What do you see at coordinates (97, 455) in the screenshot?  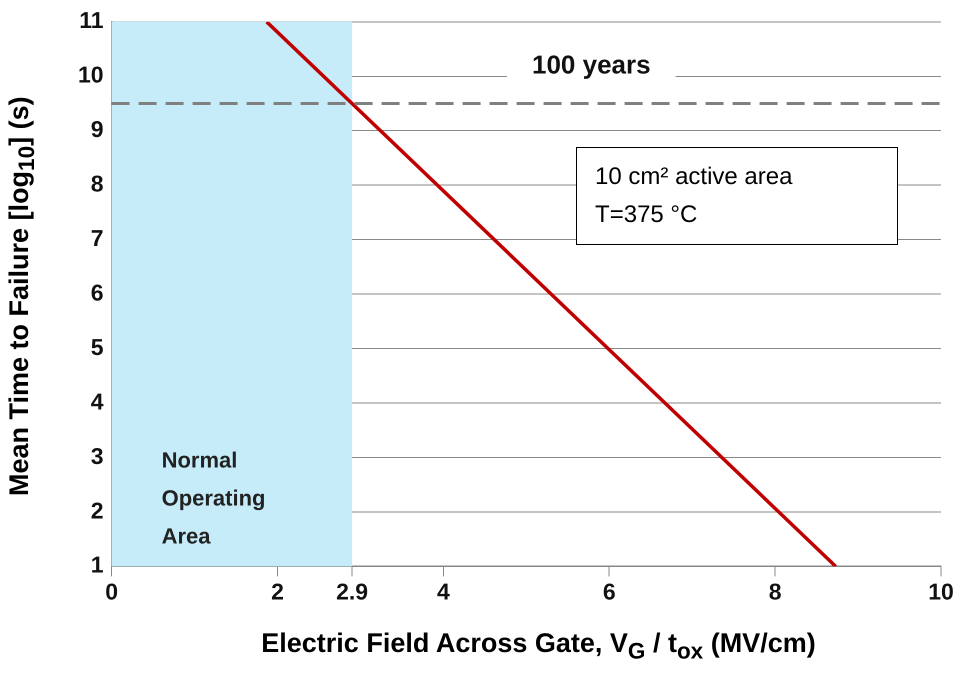 I see `y-tick-label: 3` at bounding box center [97, 455].